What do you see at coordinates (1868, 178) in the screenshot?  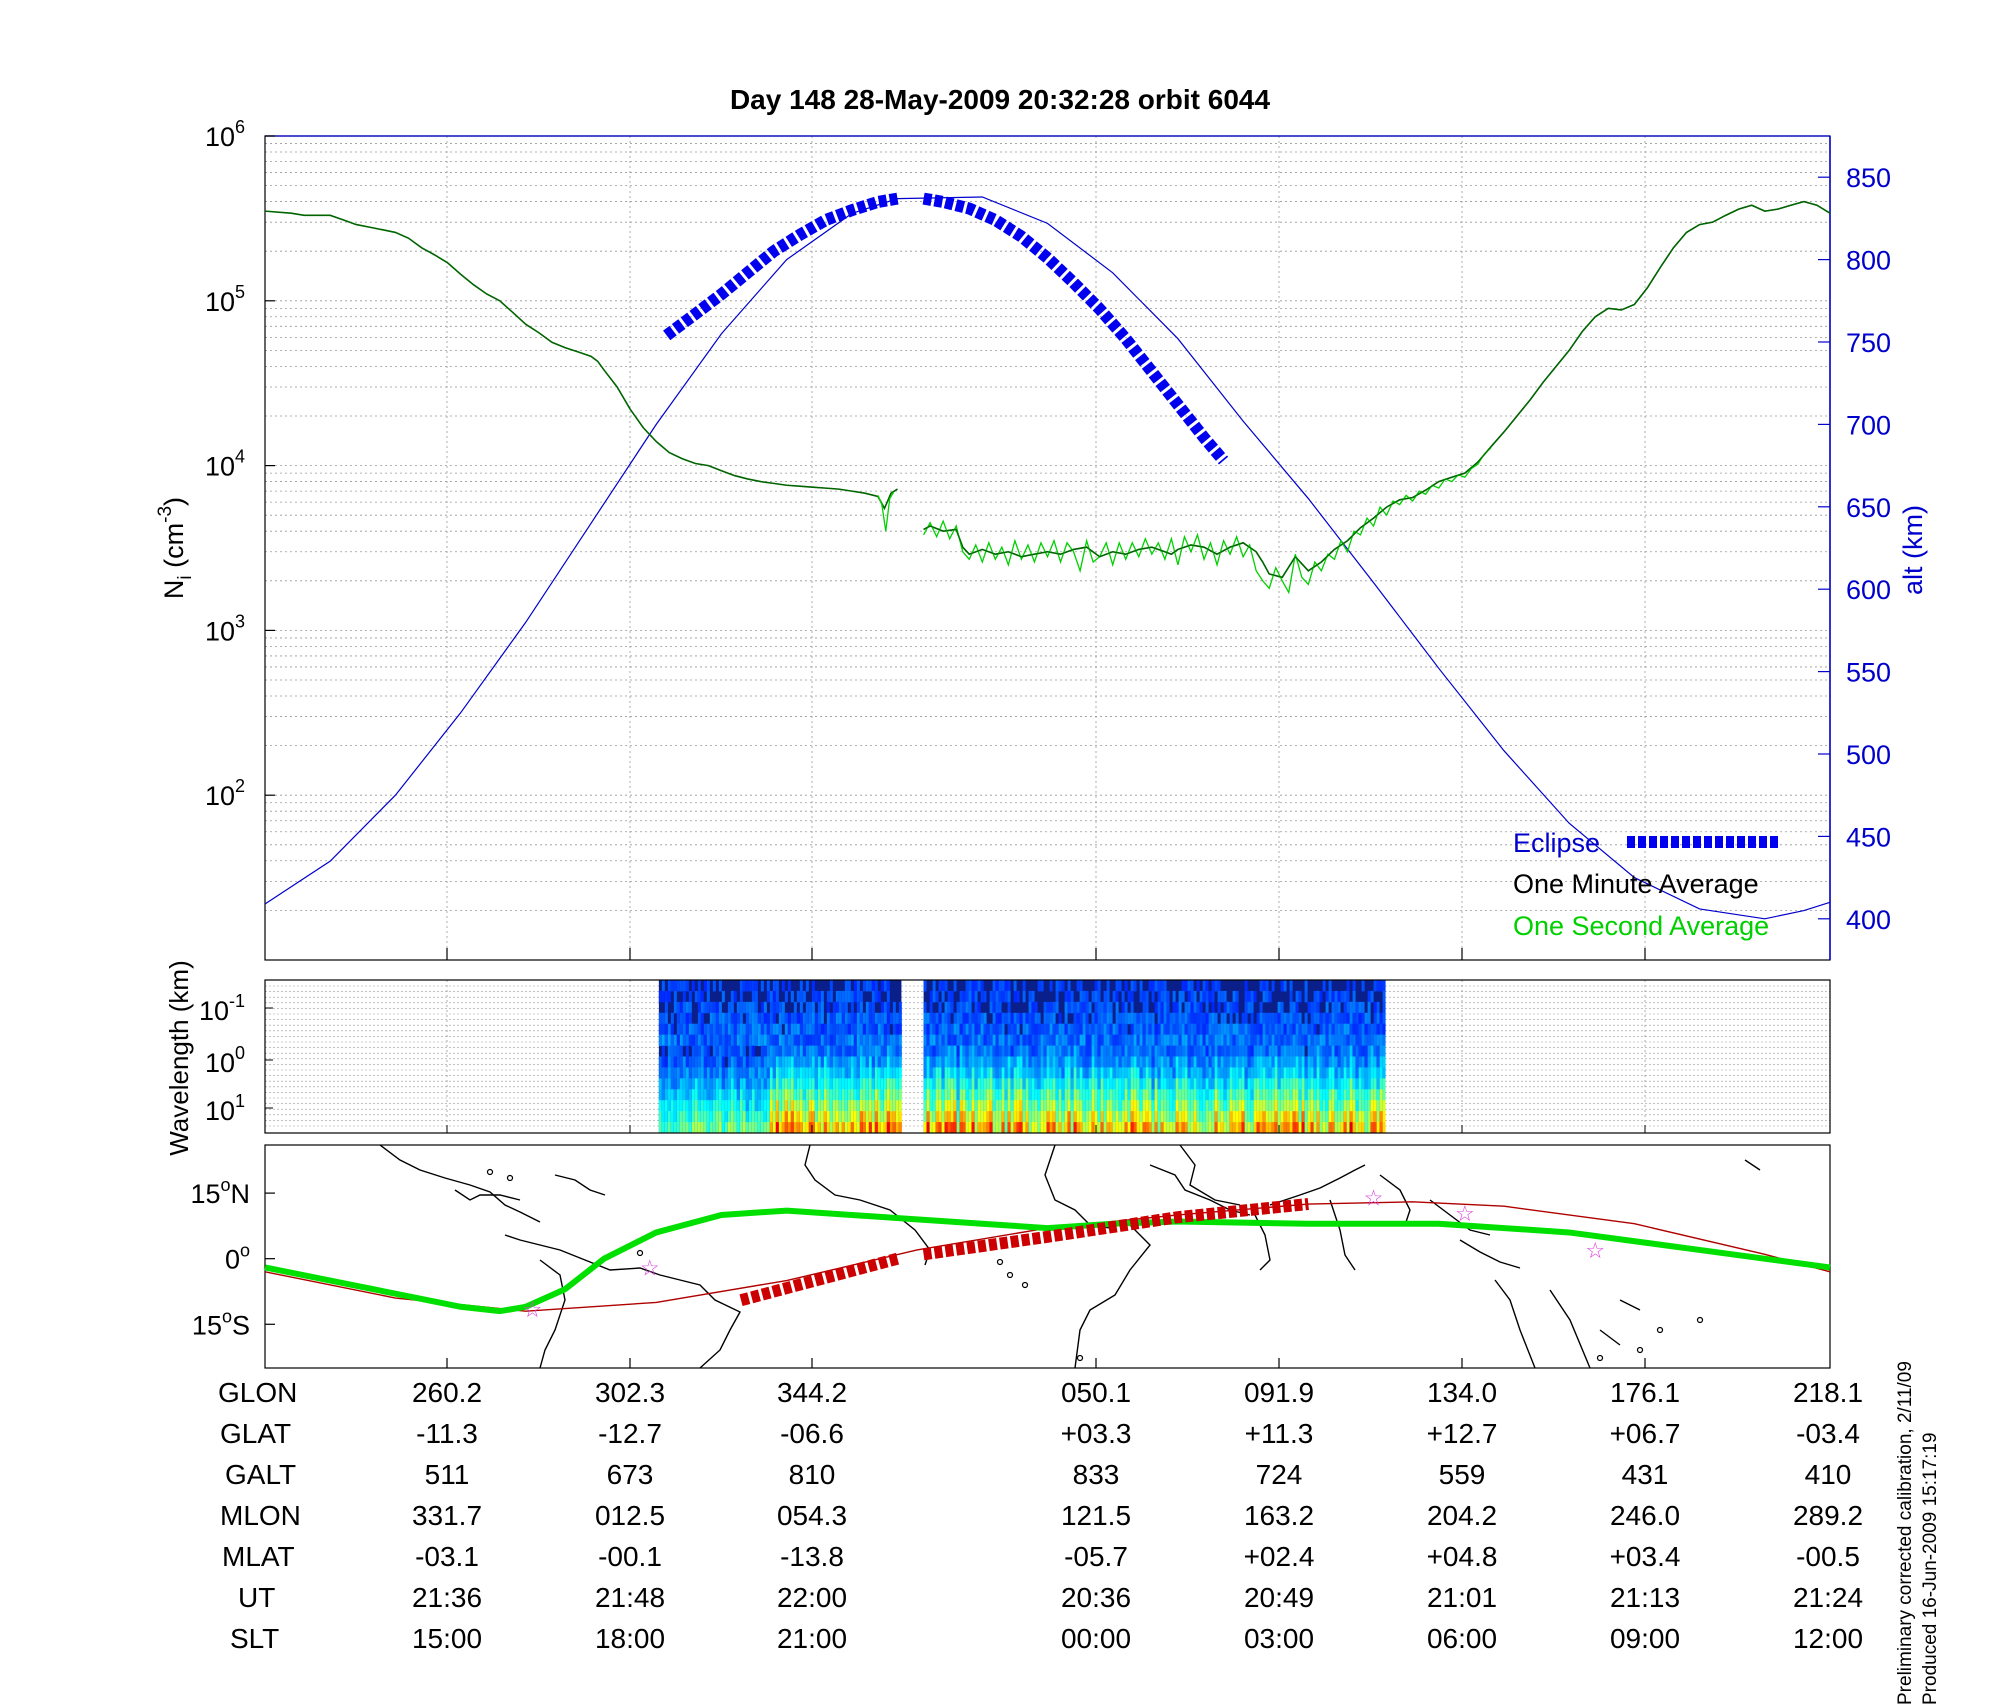 I see `alt-y-tick-label: 850` at bounding box center [1868, 178].